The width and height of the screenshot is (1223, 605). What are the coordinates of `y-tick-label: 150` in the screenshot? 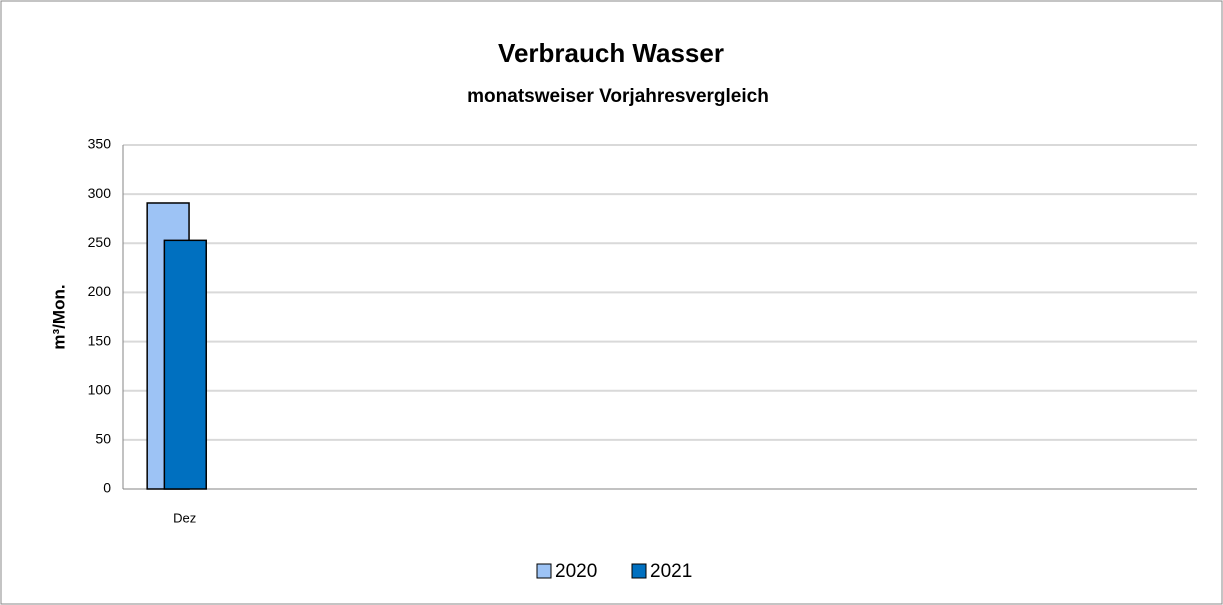 It's located at (100, 340).